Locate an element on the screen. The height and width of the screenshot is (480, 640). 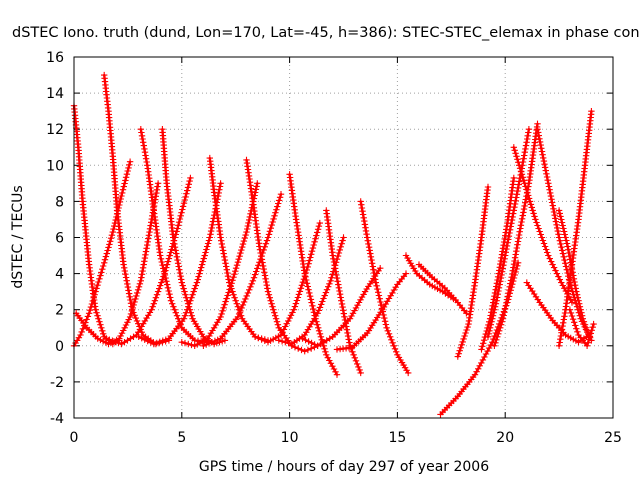
y-tick-label: 16 is located at coordinates (55, 58).